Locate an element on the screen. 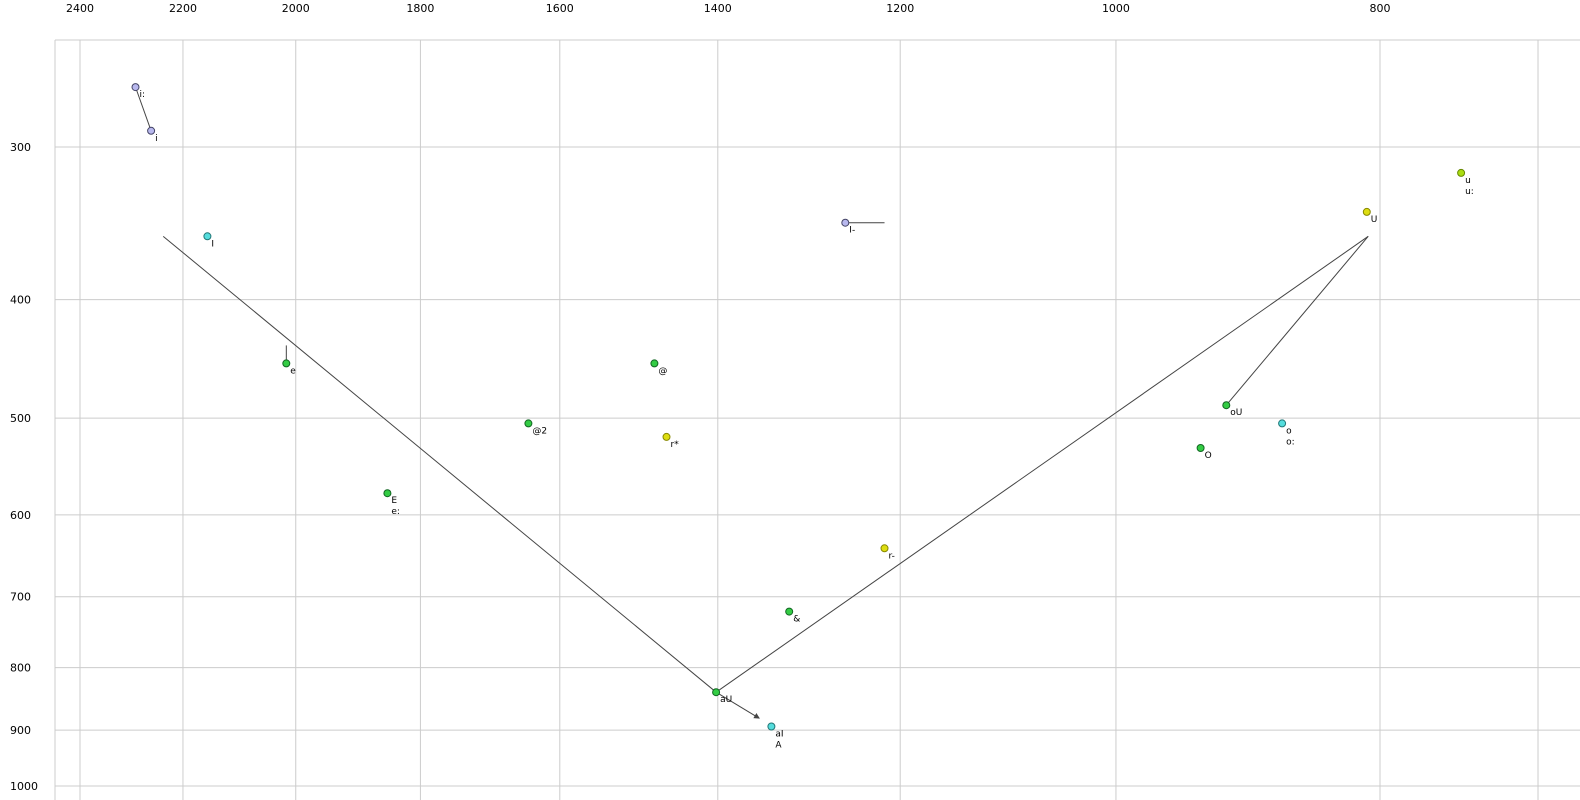  y-tick-label: 600 is located at coordinates (20, 515).